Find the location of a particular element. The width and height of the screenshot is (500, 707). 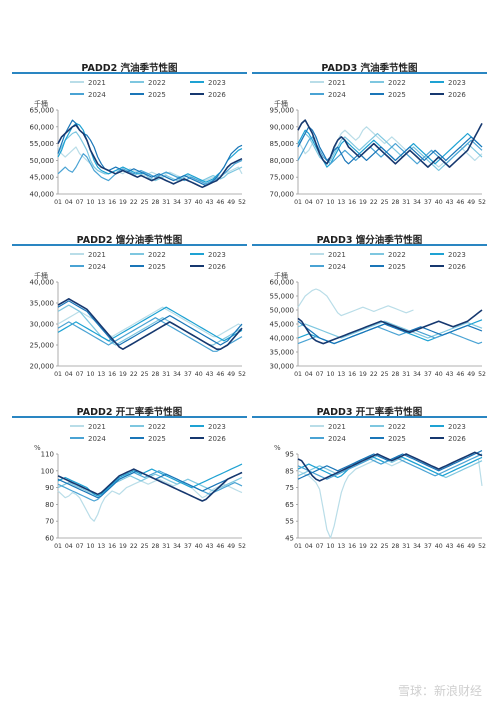

y-tick-label: 65 is located at coordinates (289, 505).